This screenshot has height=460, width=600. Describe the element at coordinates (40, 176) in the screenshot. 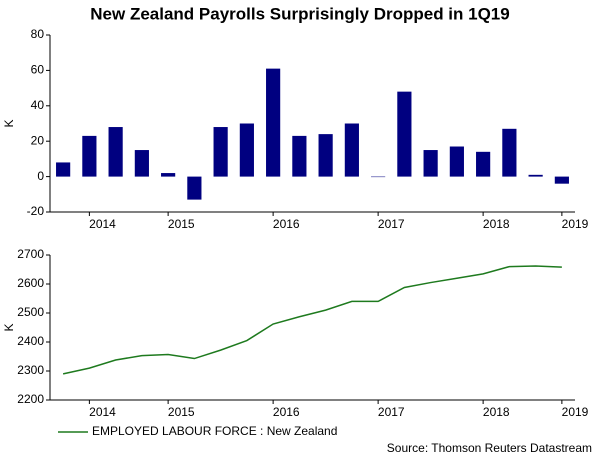

I see `y-tick-label: 0` at that location.